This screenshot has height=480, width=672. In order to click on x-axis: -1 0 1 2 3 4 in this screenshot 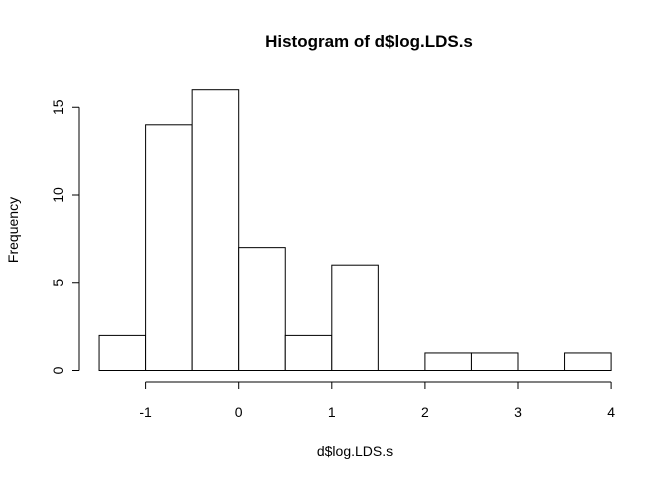, I will do `click(377, 400)`.